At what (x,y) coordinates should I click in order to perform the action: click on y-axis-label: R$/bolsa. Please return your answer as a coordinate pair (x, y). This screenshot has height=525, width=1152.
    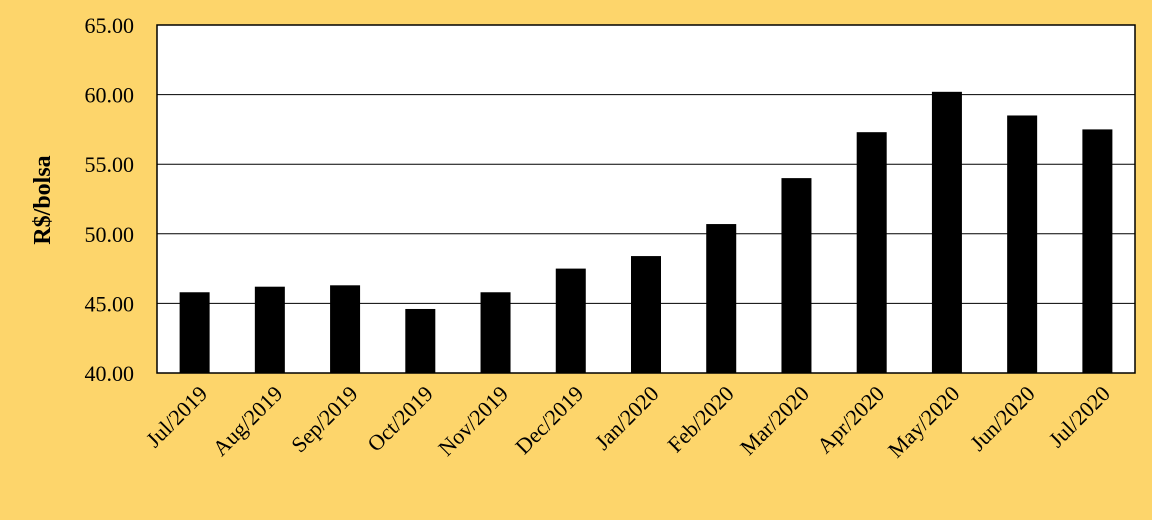
    Looking at the image, I should click on (43, 199).